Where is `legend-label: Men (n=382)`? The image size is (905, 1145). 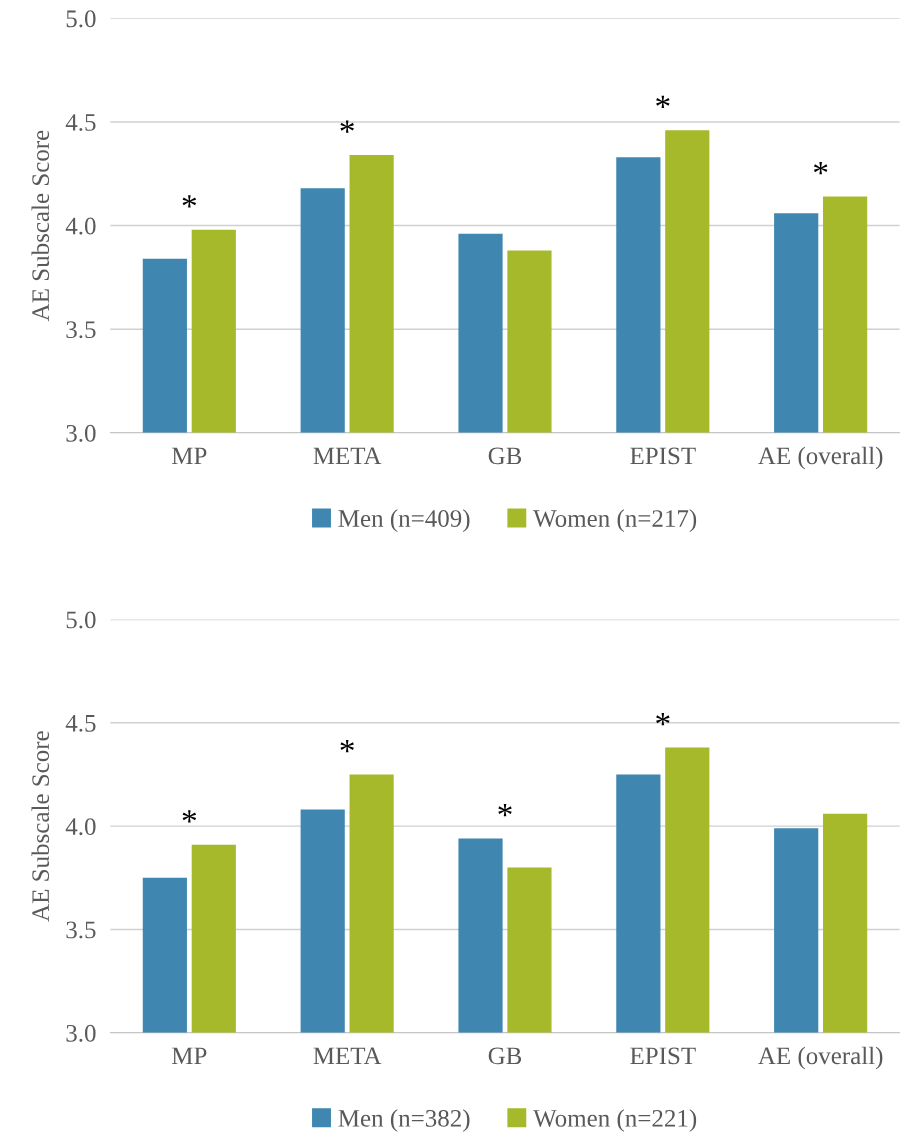 legend-label: Men (n=382) is located at coordinates (404, 1120).